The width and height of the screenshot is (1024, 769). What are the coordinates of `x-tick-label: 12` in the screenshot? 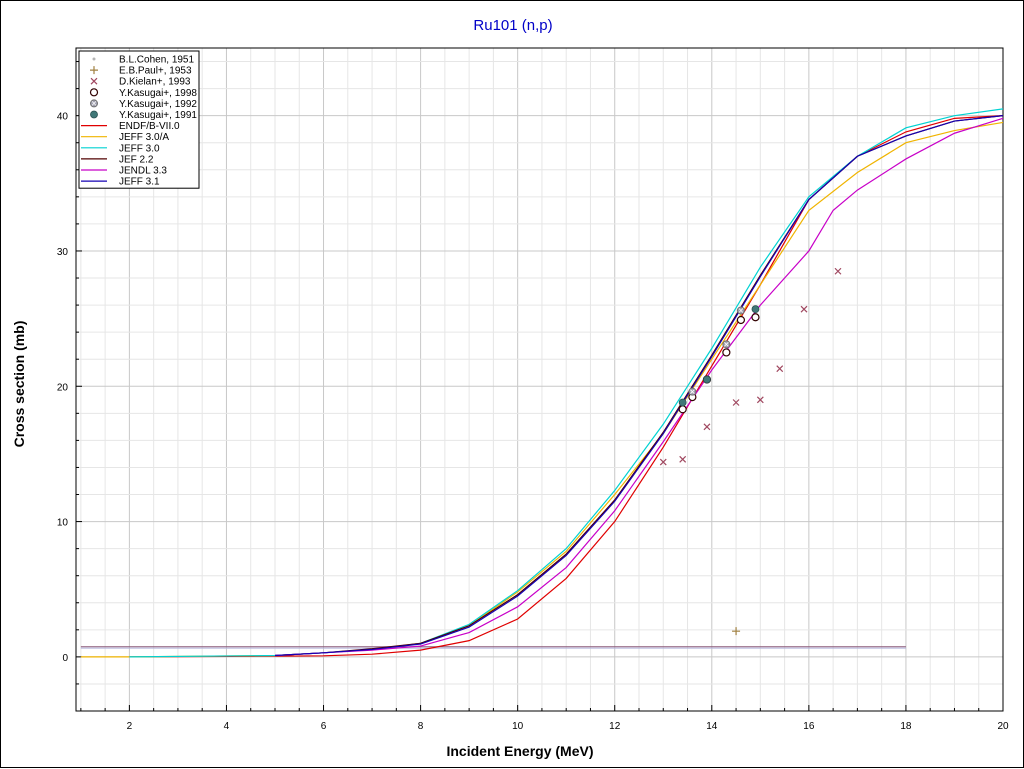 It's located at (615, 726).